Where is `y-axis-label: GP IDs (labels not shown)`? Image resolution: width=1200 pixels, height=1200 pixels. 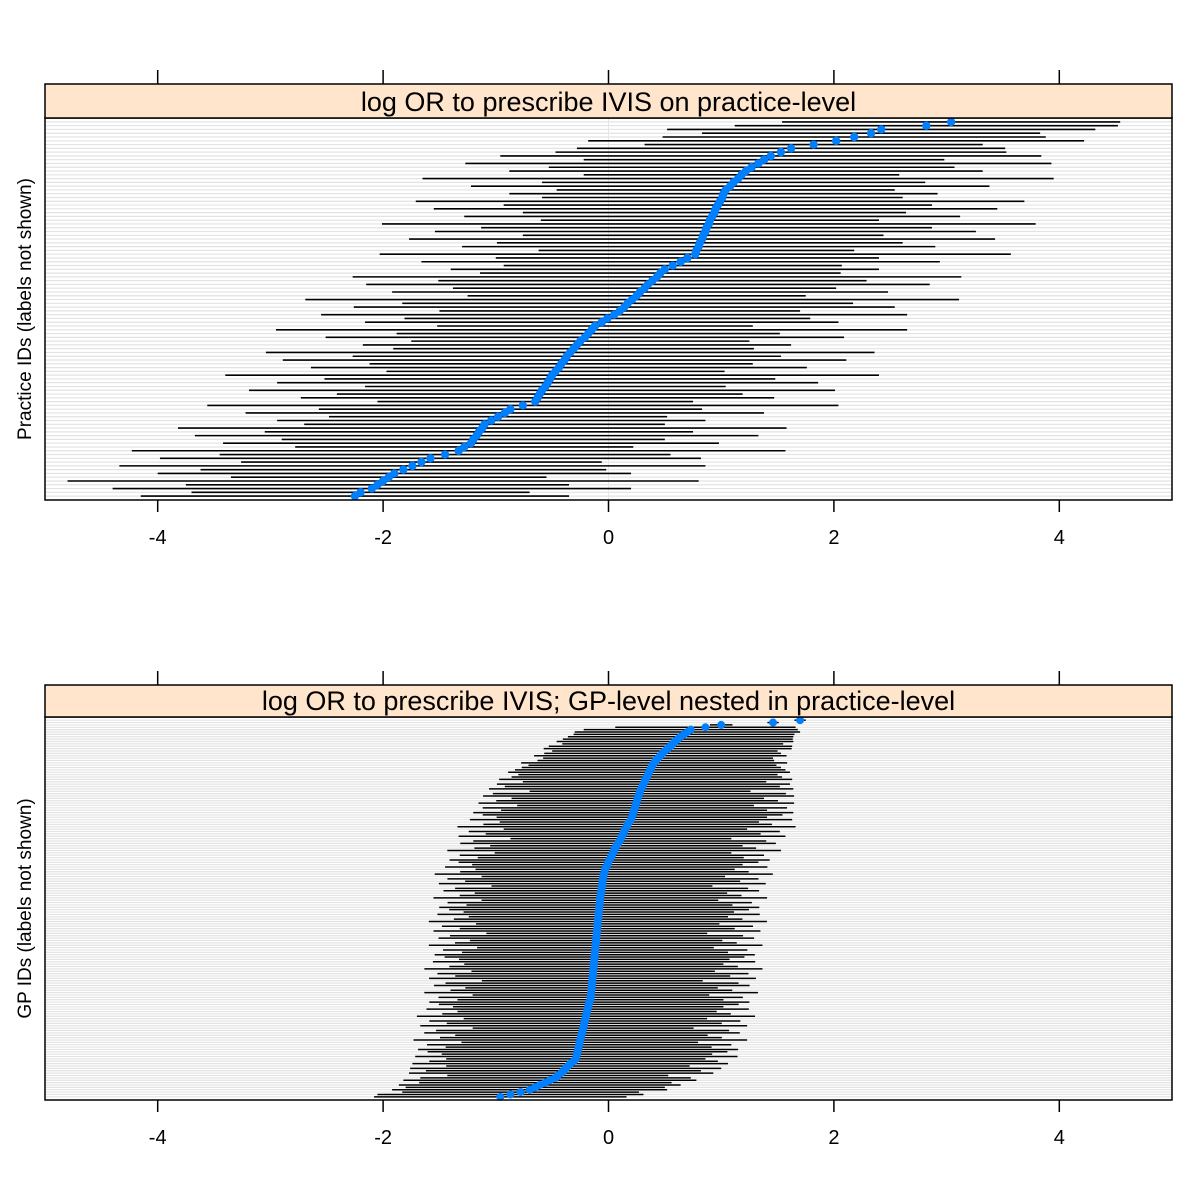 y-axis-label: GP IDs (labels not shown) is located at coordinates (25, 908).